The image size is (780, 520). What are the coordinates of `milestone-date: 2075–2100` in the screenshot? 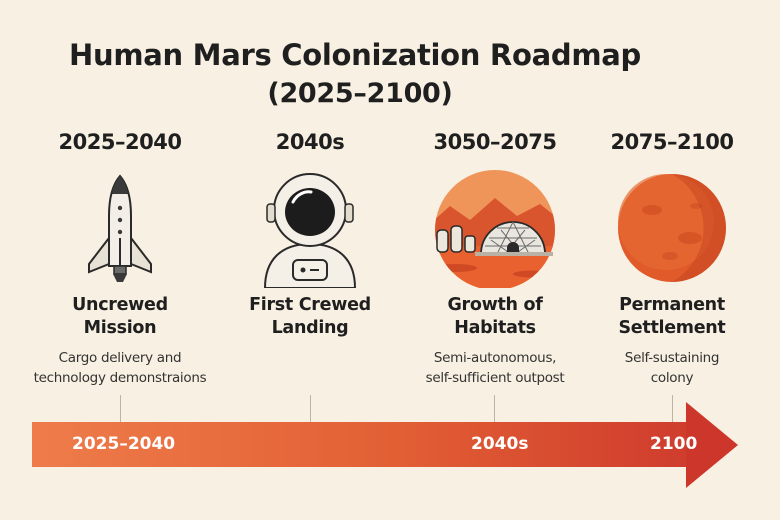 It's located at (672, 142).